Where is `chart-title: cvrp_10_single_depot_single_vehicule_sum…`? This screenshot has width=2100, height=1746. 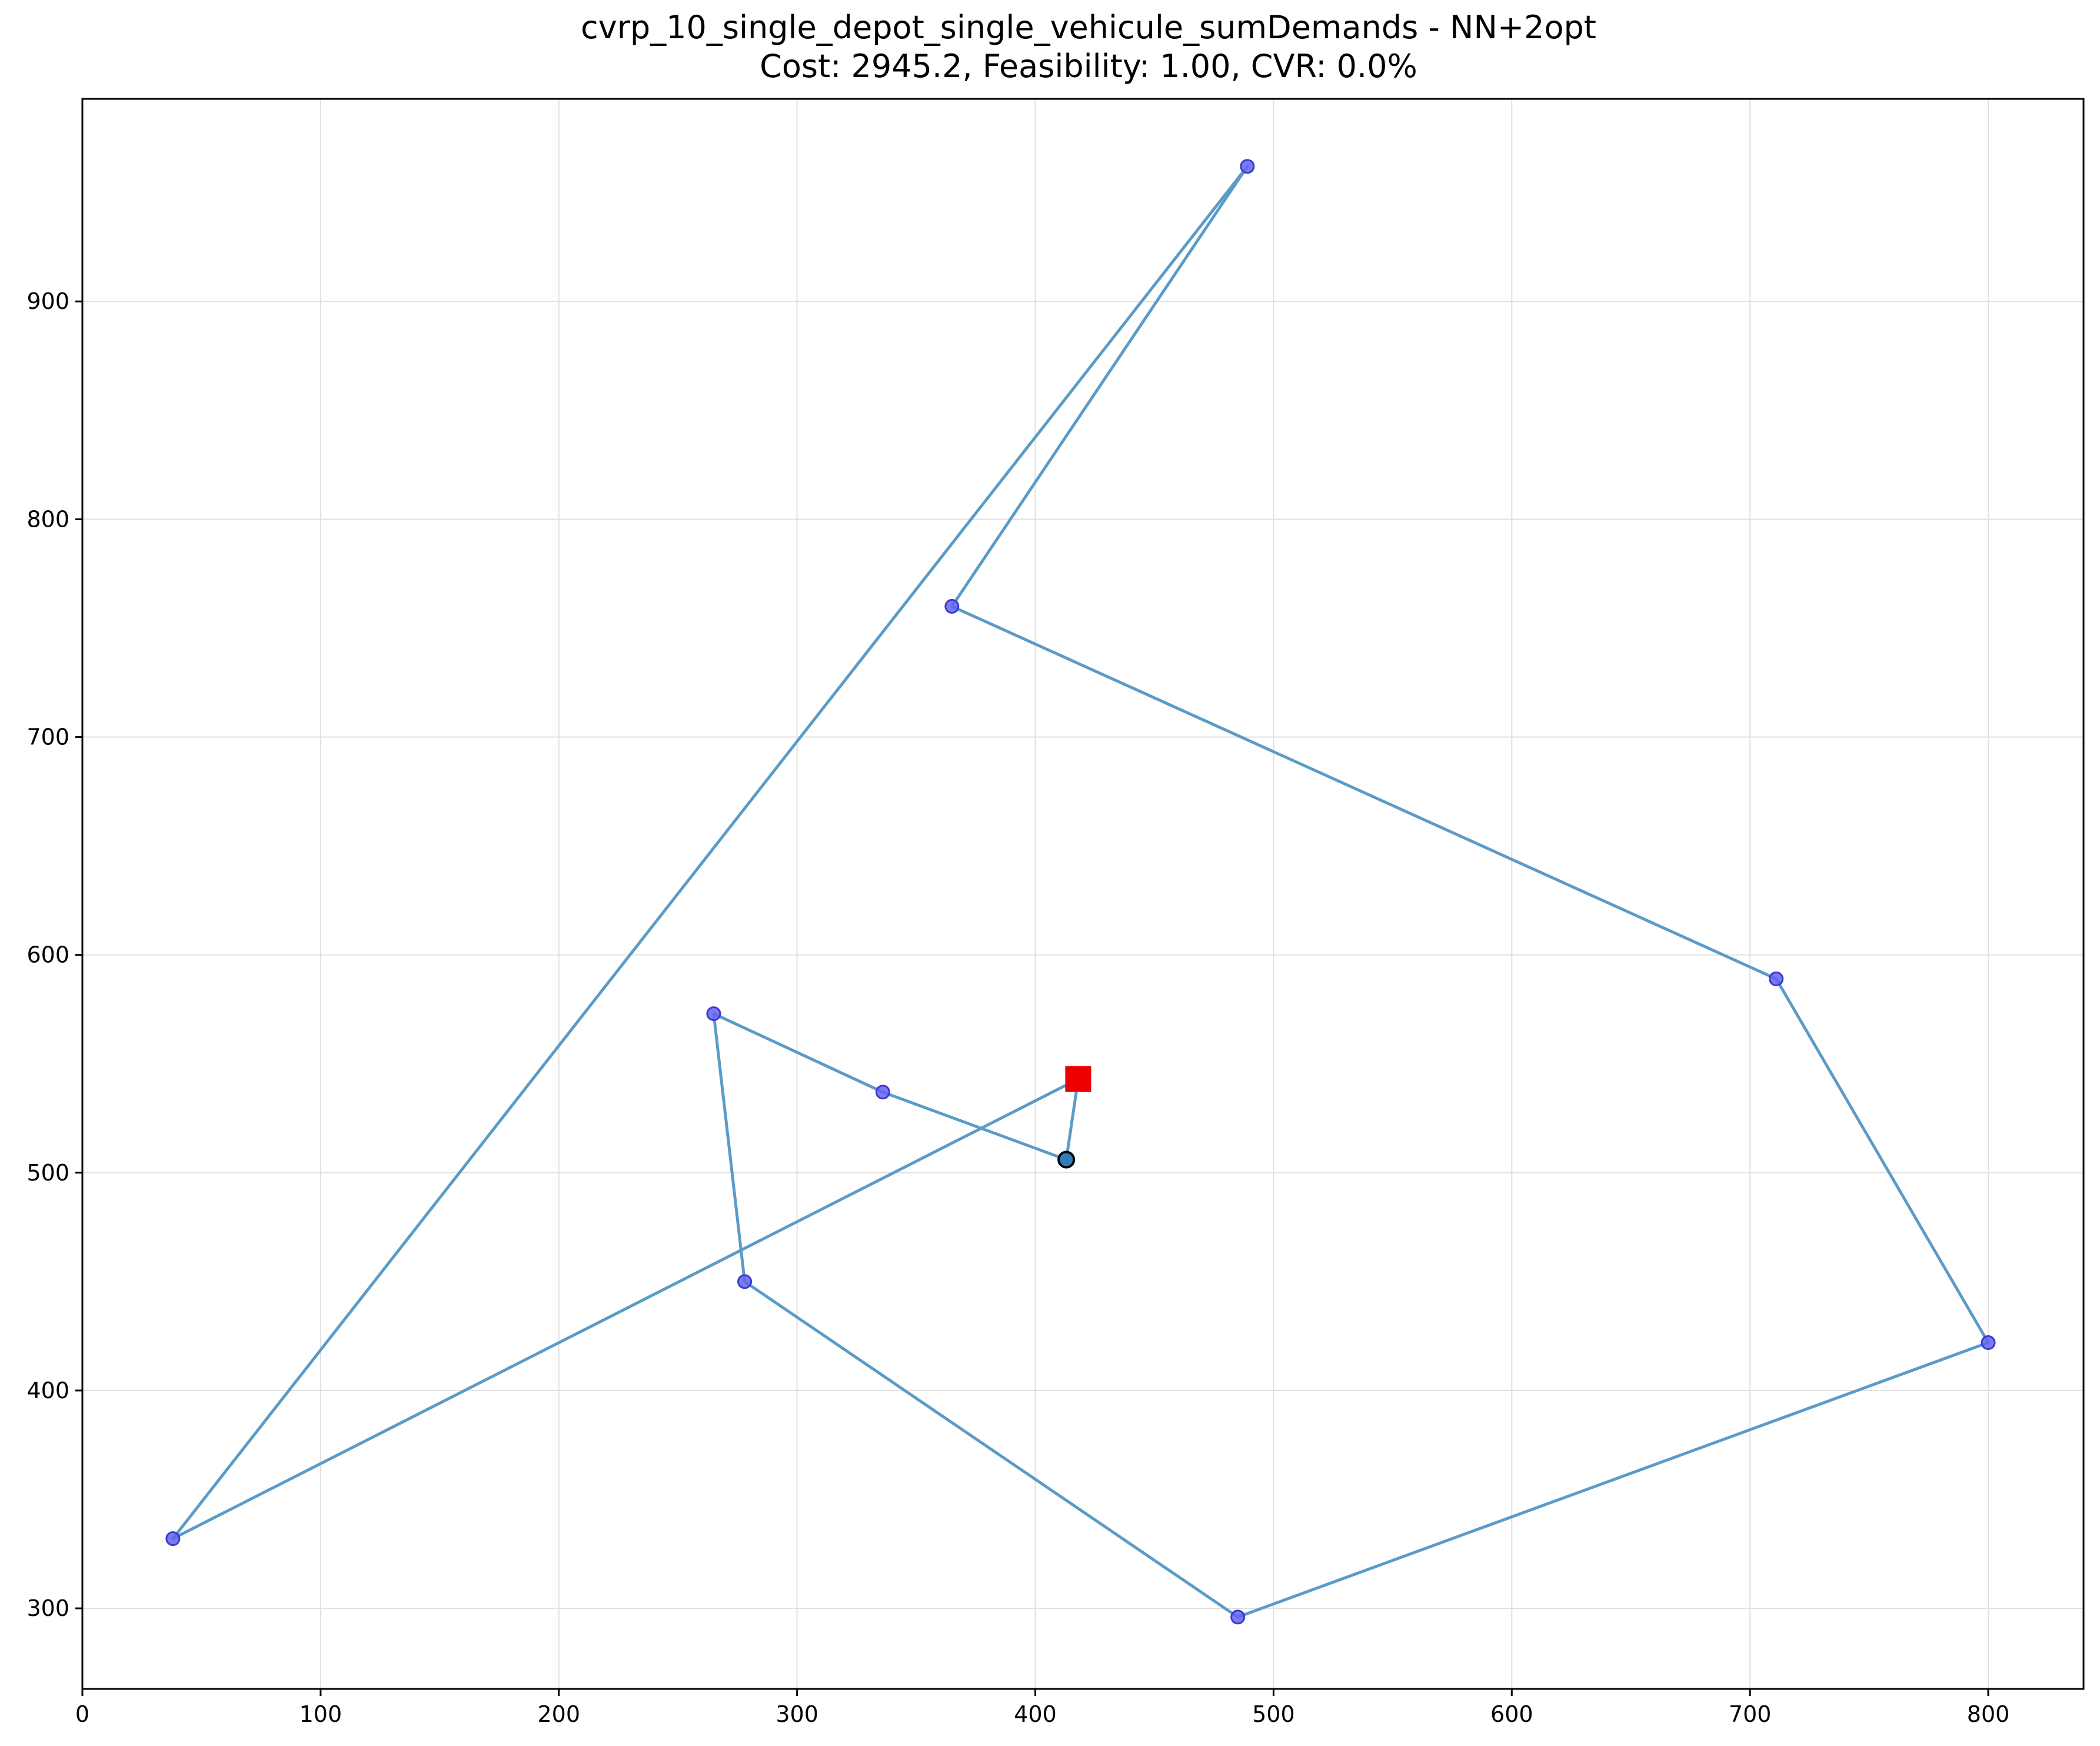
chart-title: cvrp_10_single_depot_single_vehicule_sum… is located at coordinates (1088, 27).